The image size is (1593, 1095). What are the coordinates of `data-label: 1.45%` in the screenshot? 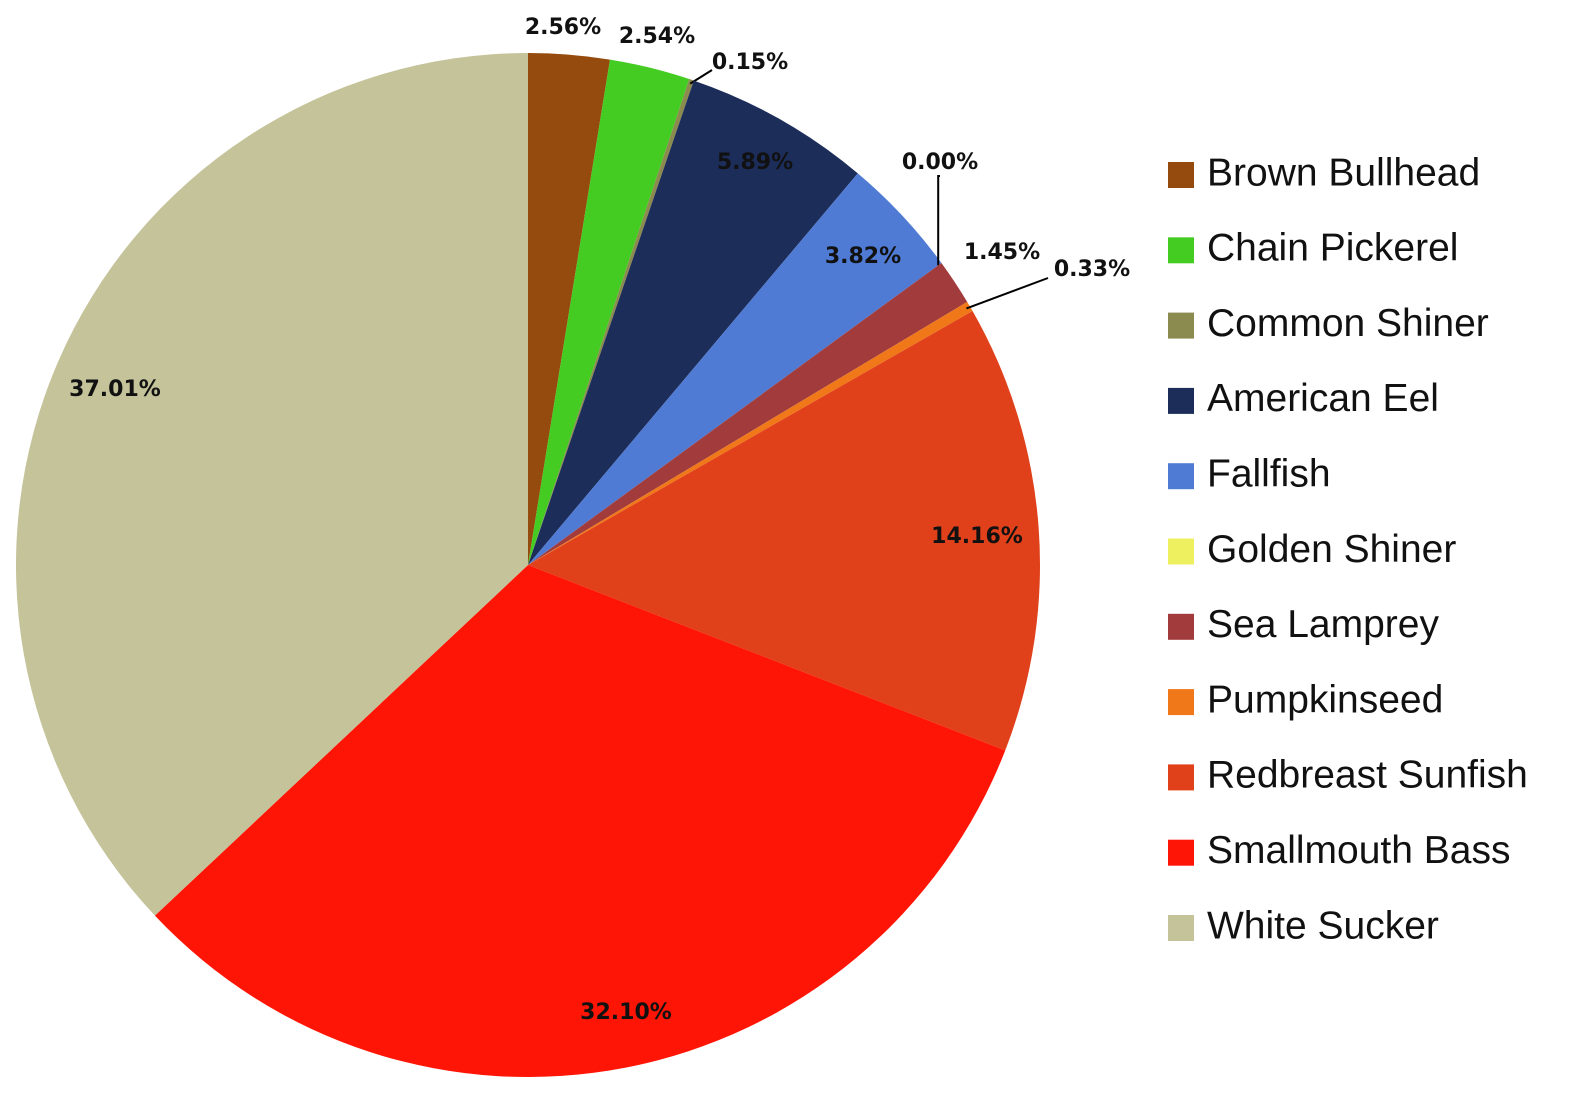 It's located at (1002, 252).